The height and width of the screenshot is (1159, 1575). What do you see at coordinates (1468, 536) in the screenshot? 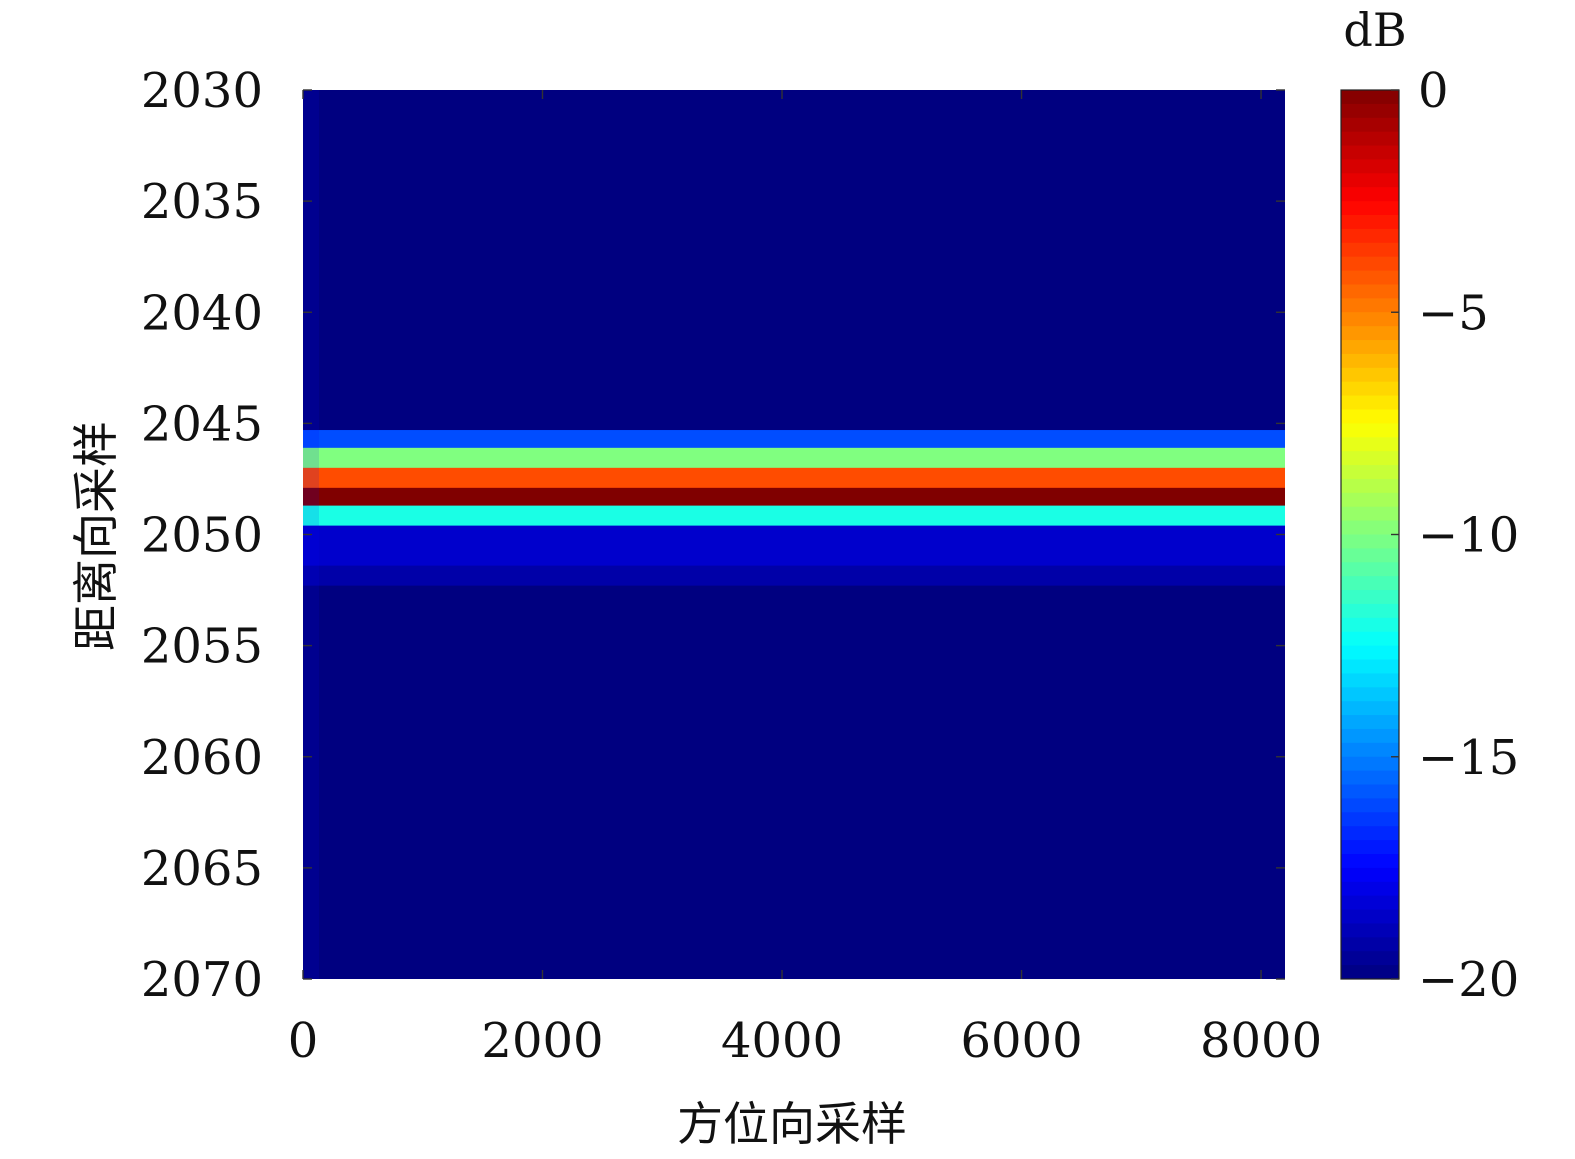
I see `colorbar-tick-label: −10` at bounding box center [1468, 536].